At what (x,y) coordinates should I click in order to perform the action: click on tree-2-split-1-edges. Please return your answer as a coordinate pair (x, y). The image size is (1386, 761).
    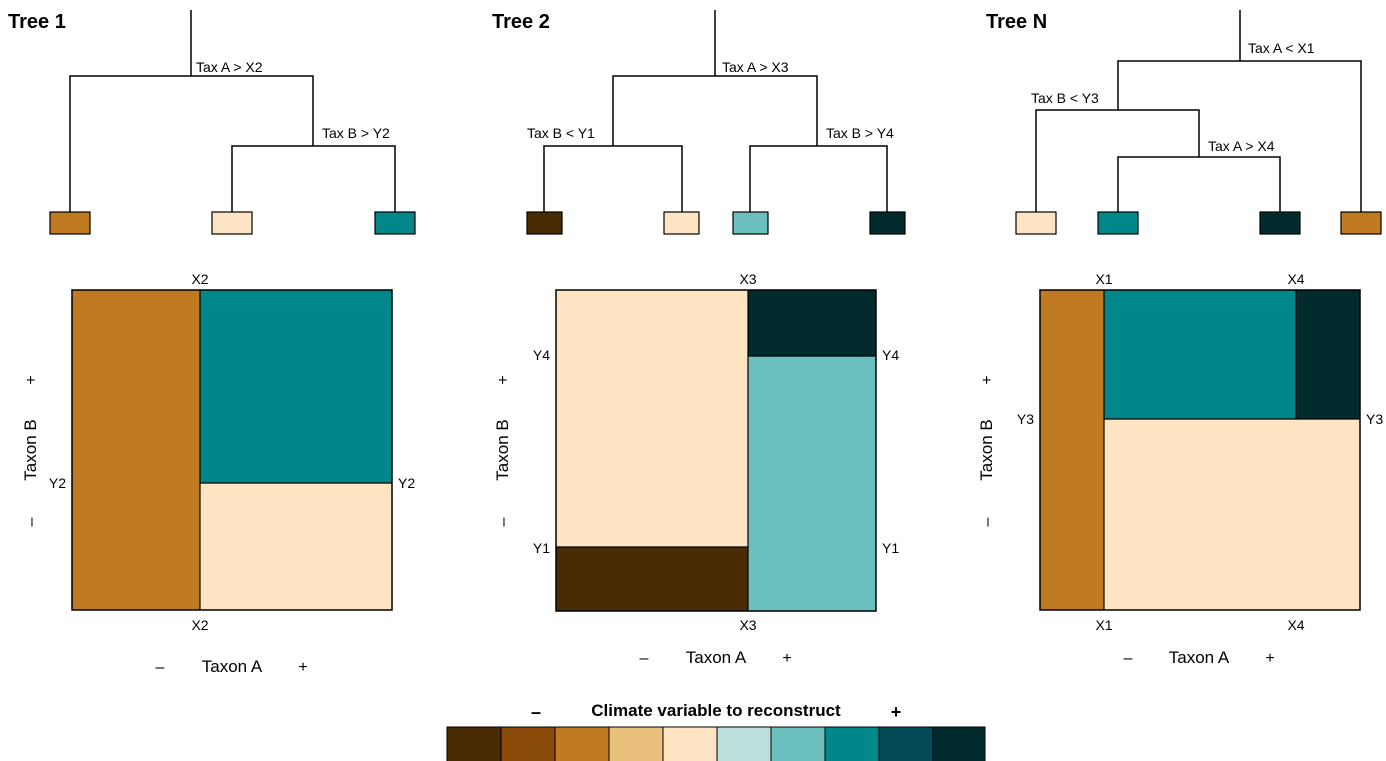
    Looking at the image, I should click on (715, 110).